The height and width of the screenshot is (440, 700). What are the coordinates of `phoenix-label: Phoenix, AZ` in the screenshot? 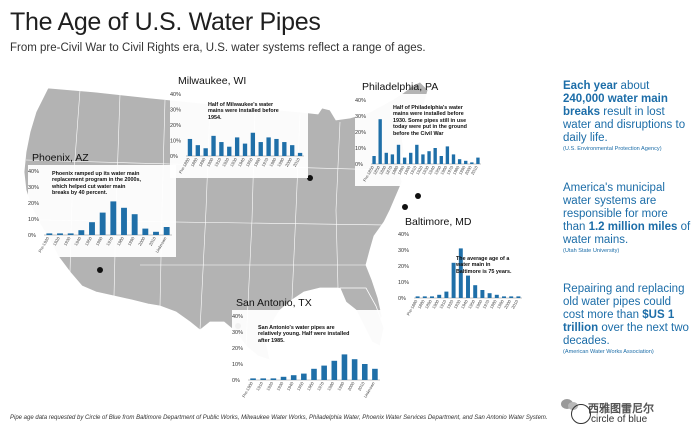 It's located at (60, 158).